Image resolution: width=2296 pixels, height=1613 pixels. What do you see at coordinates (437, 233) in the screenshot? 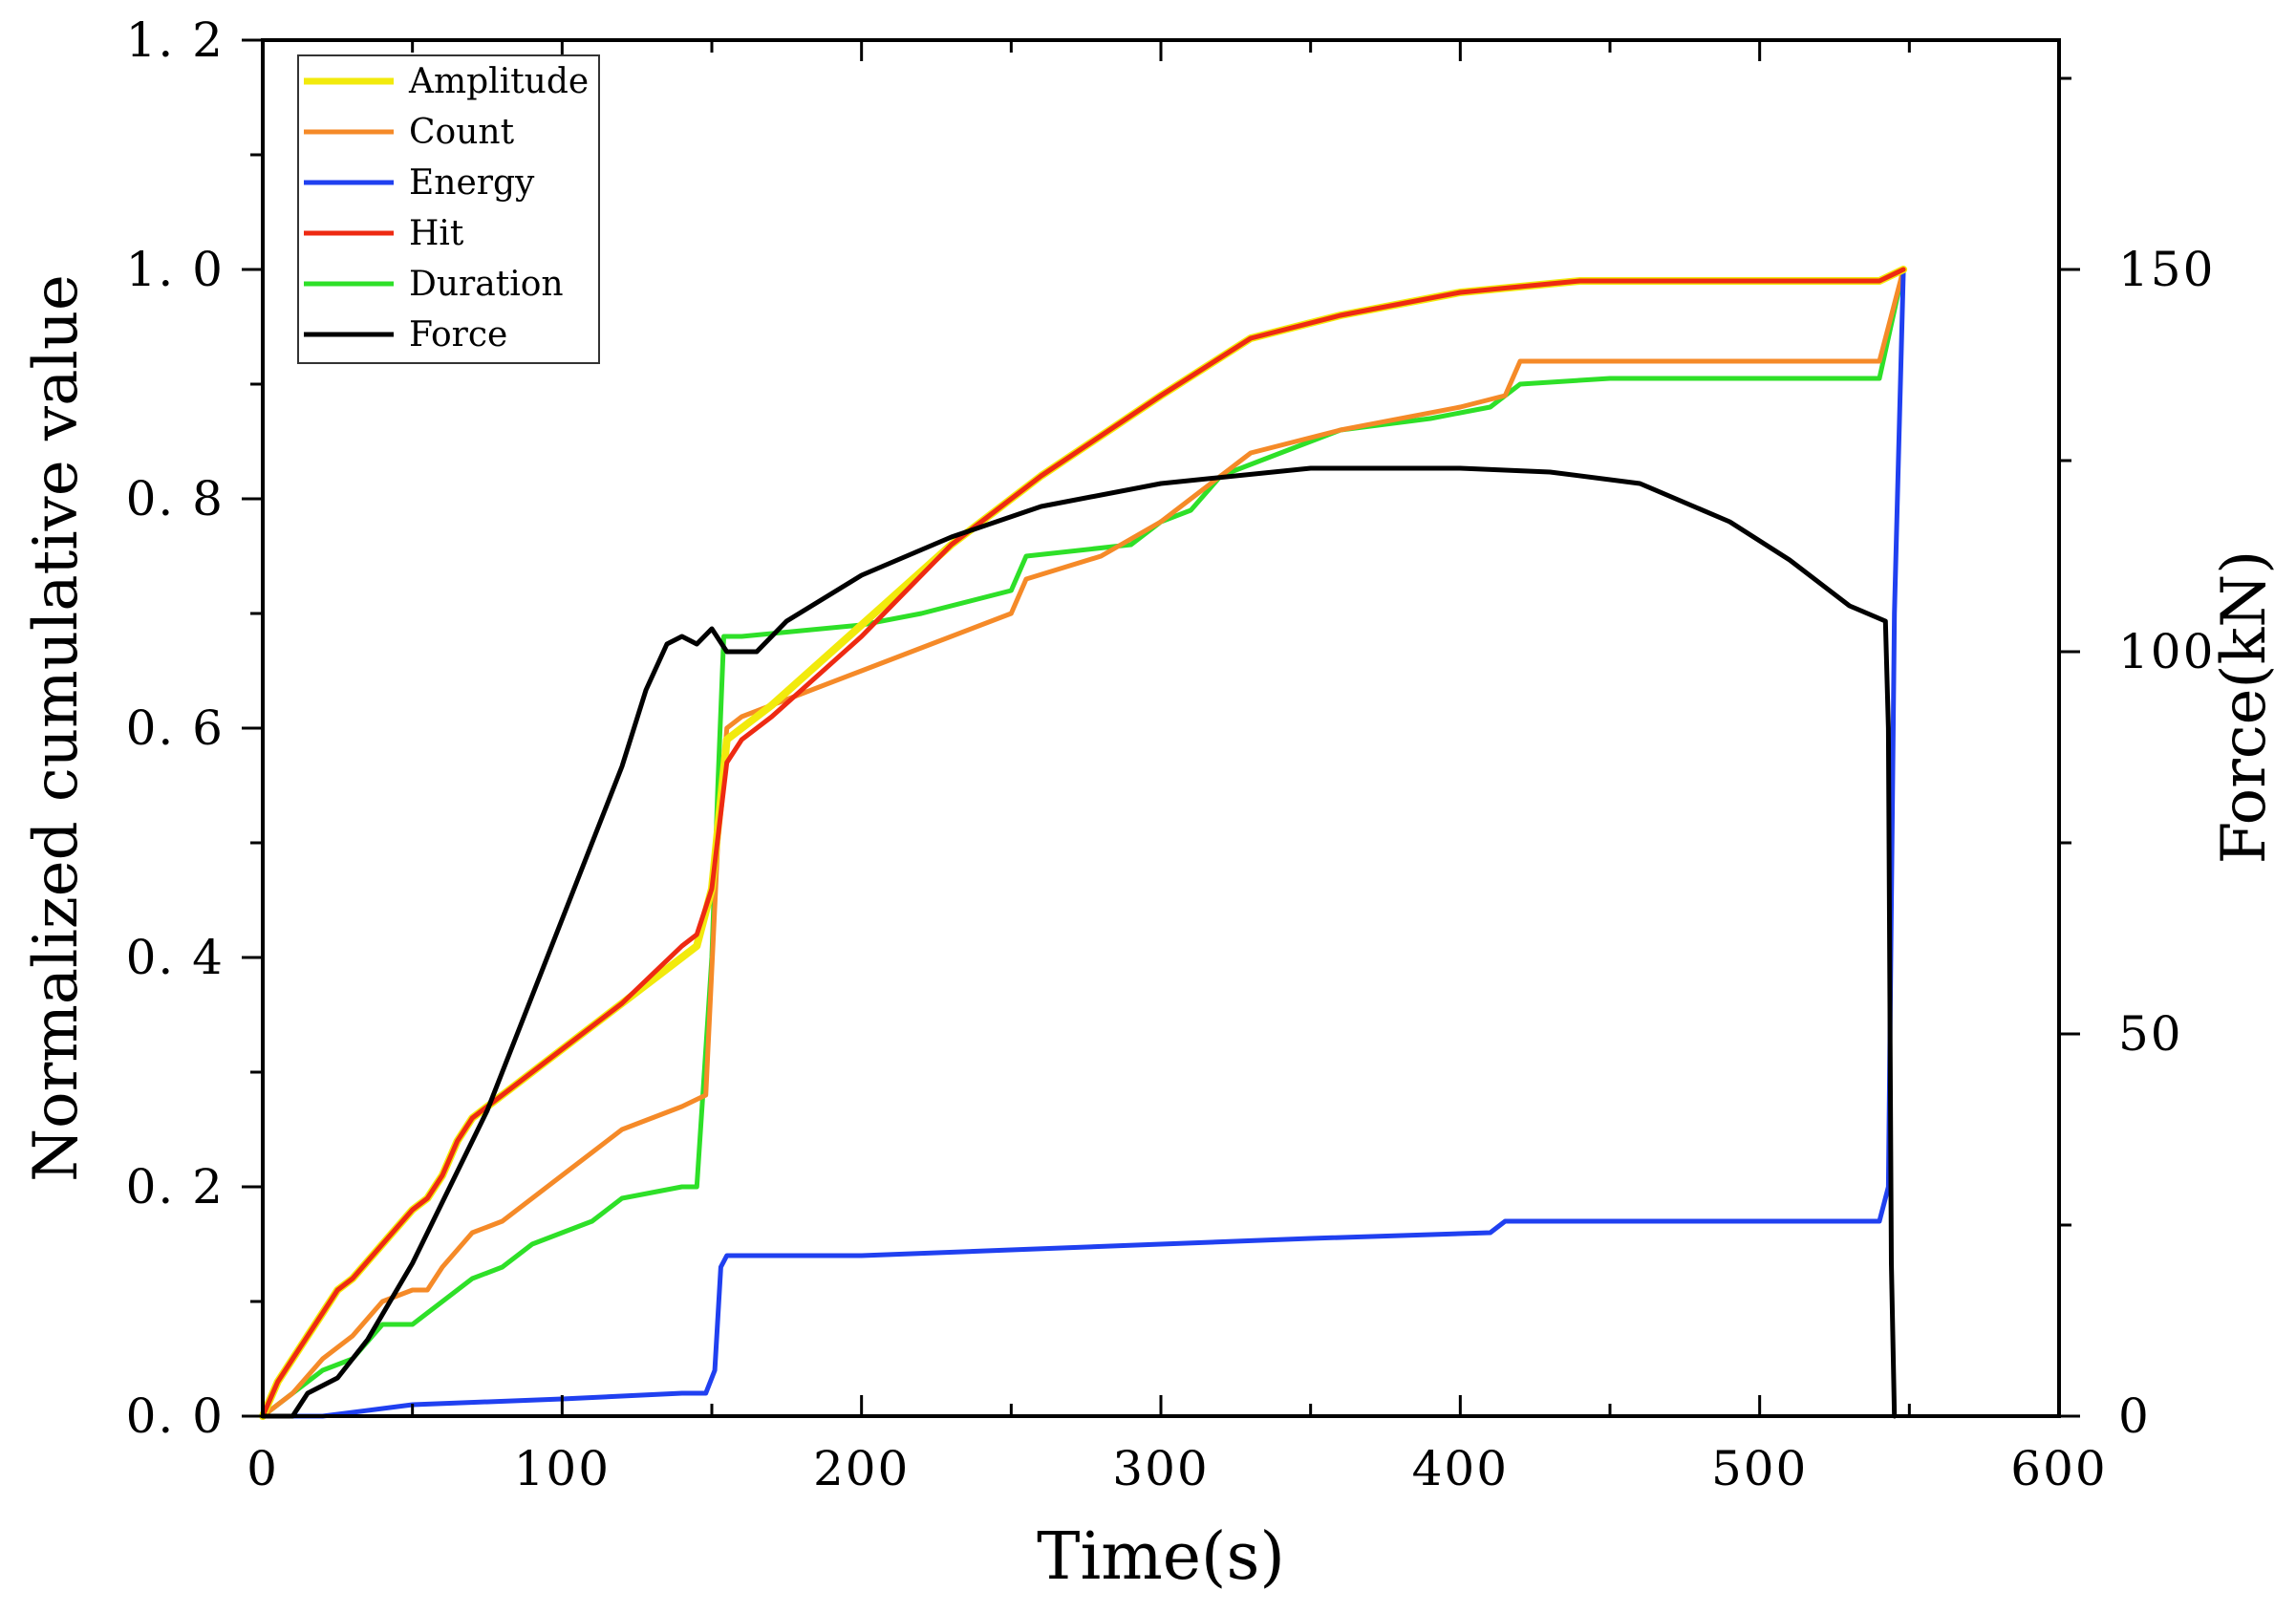
I see `legend-label-hit: Hit` at bounding box center [437, 233].